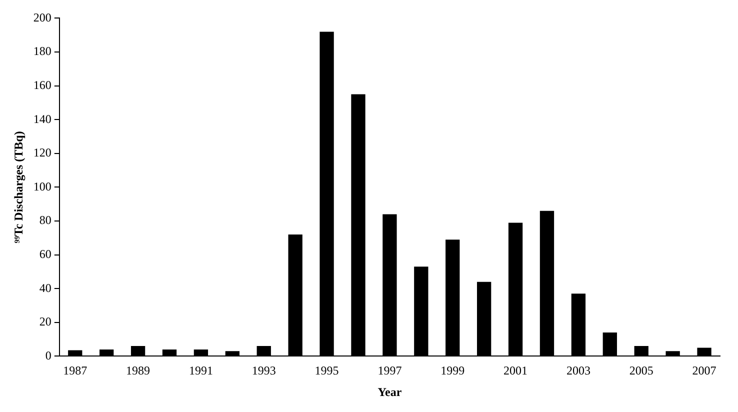 Image resolution: width=738 pixels, height=412 pixels. What do you see at coordinates (45, 321) in the screenshot?
I see `y-tick-label: 20` at bounding box center [45, 321].